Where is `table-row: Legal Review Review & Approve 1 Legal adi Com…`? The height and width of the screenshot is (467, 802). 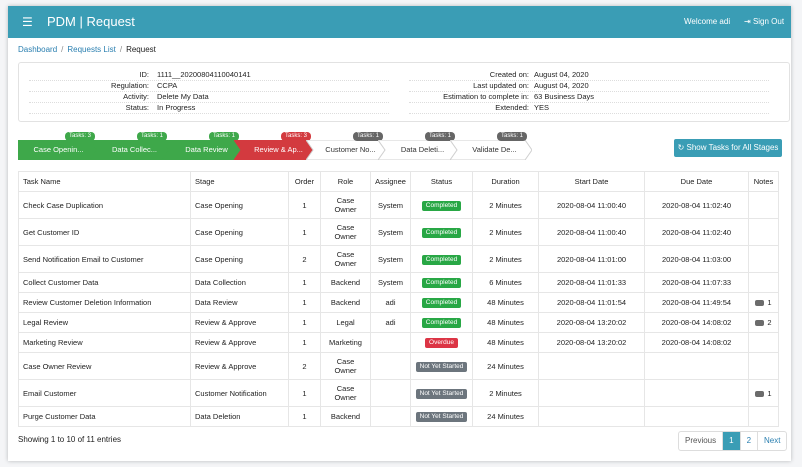
table-row: Legal Review Review & Approve 1 Legal adi Com… is located at coordinates (398, 322).